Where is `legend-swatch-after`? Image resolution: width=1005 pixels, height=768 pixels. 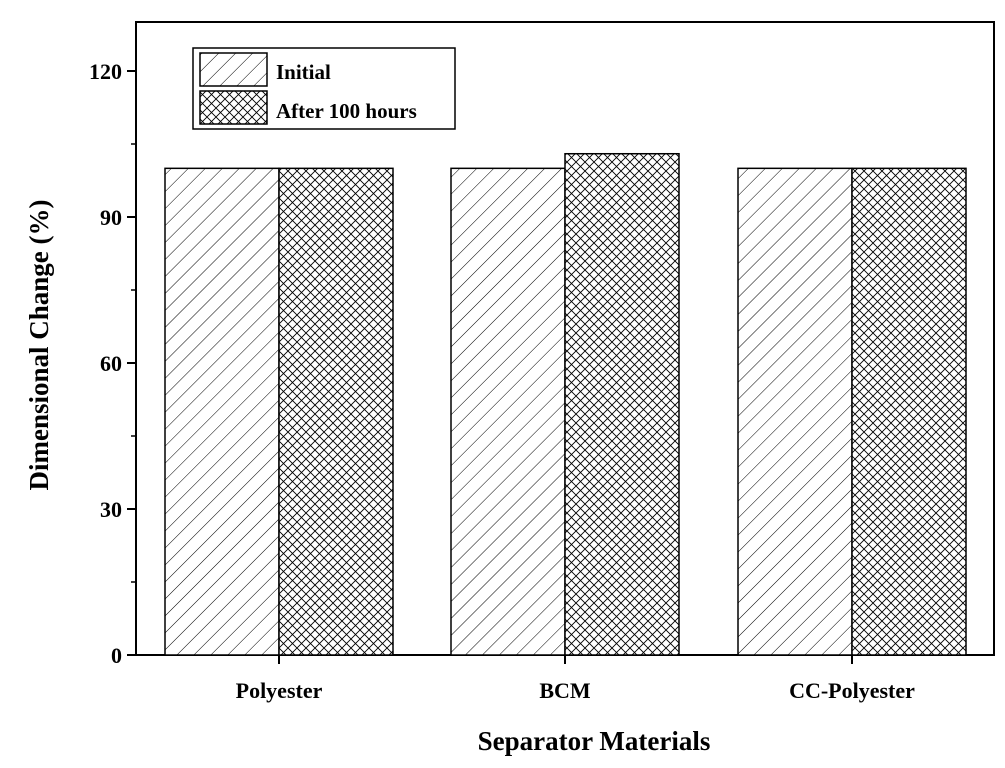 legend-swatch-after is located at coordinates (233, 107).